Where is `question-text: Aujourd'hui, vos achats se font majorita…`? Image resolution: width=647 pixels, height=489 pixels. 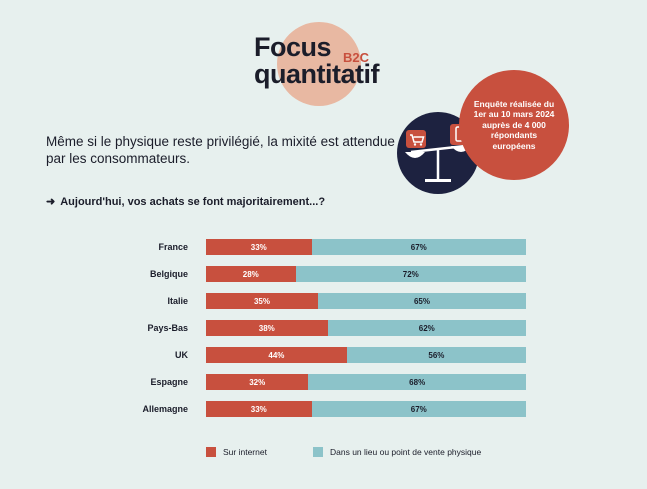
question-text: Aujourd'hui, vos achats se font majorita… is located at coordinates (193, 202).